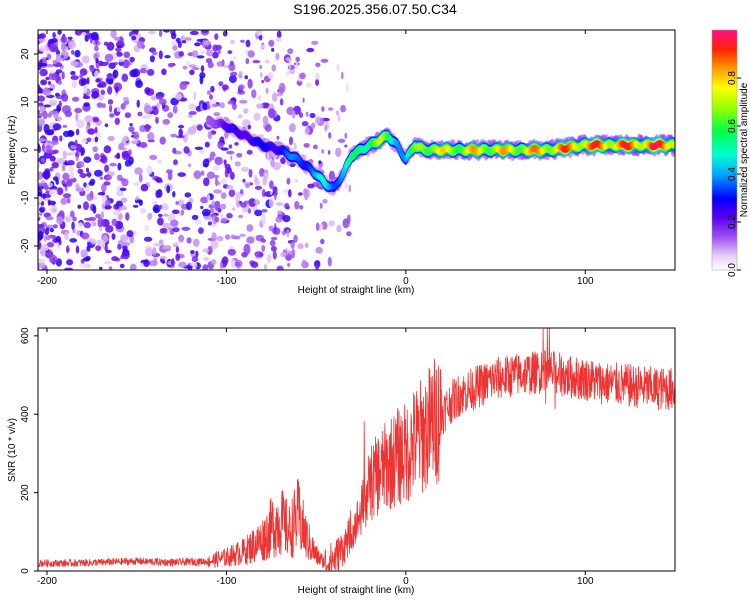 The height and width of the screenshot is (600, 750). Describe the element at coordinates (12, 150) in the screenshot. I see `spectrogram-y-label: Frequency (Hz)` at that location.